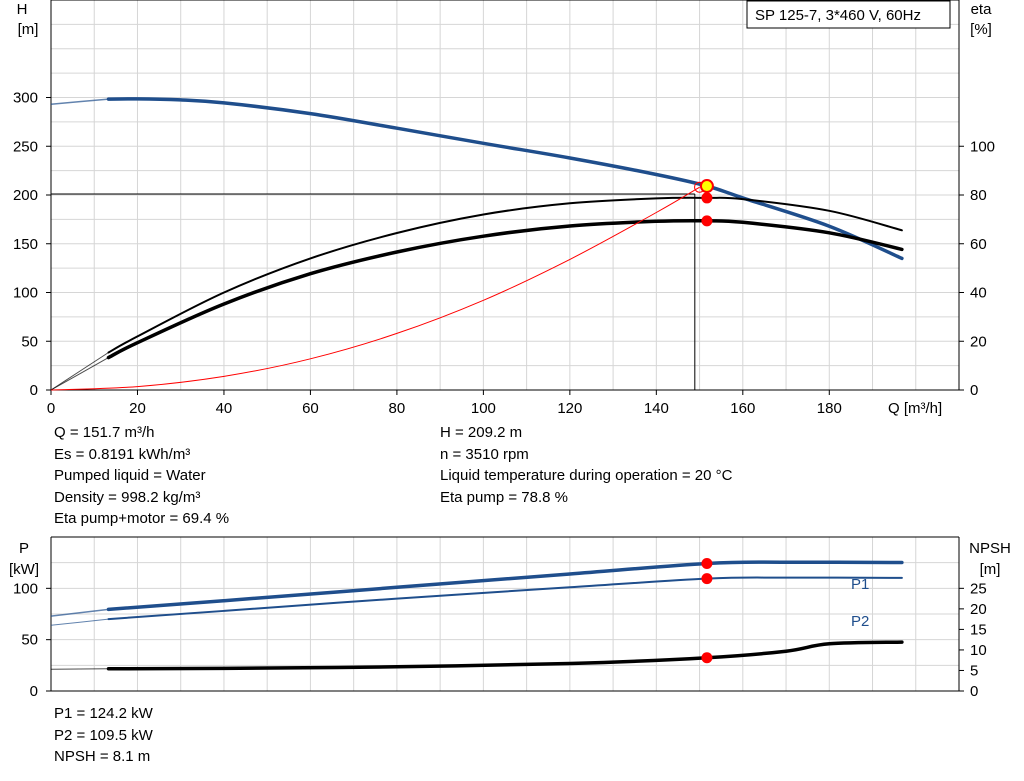 This screenshot has width=1024, height=781. Describe the element at coordinates (742, 408) in the screenshot. I see `x-tick-label: 160` at that location.